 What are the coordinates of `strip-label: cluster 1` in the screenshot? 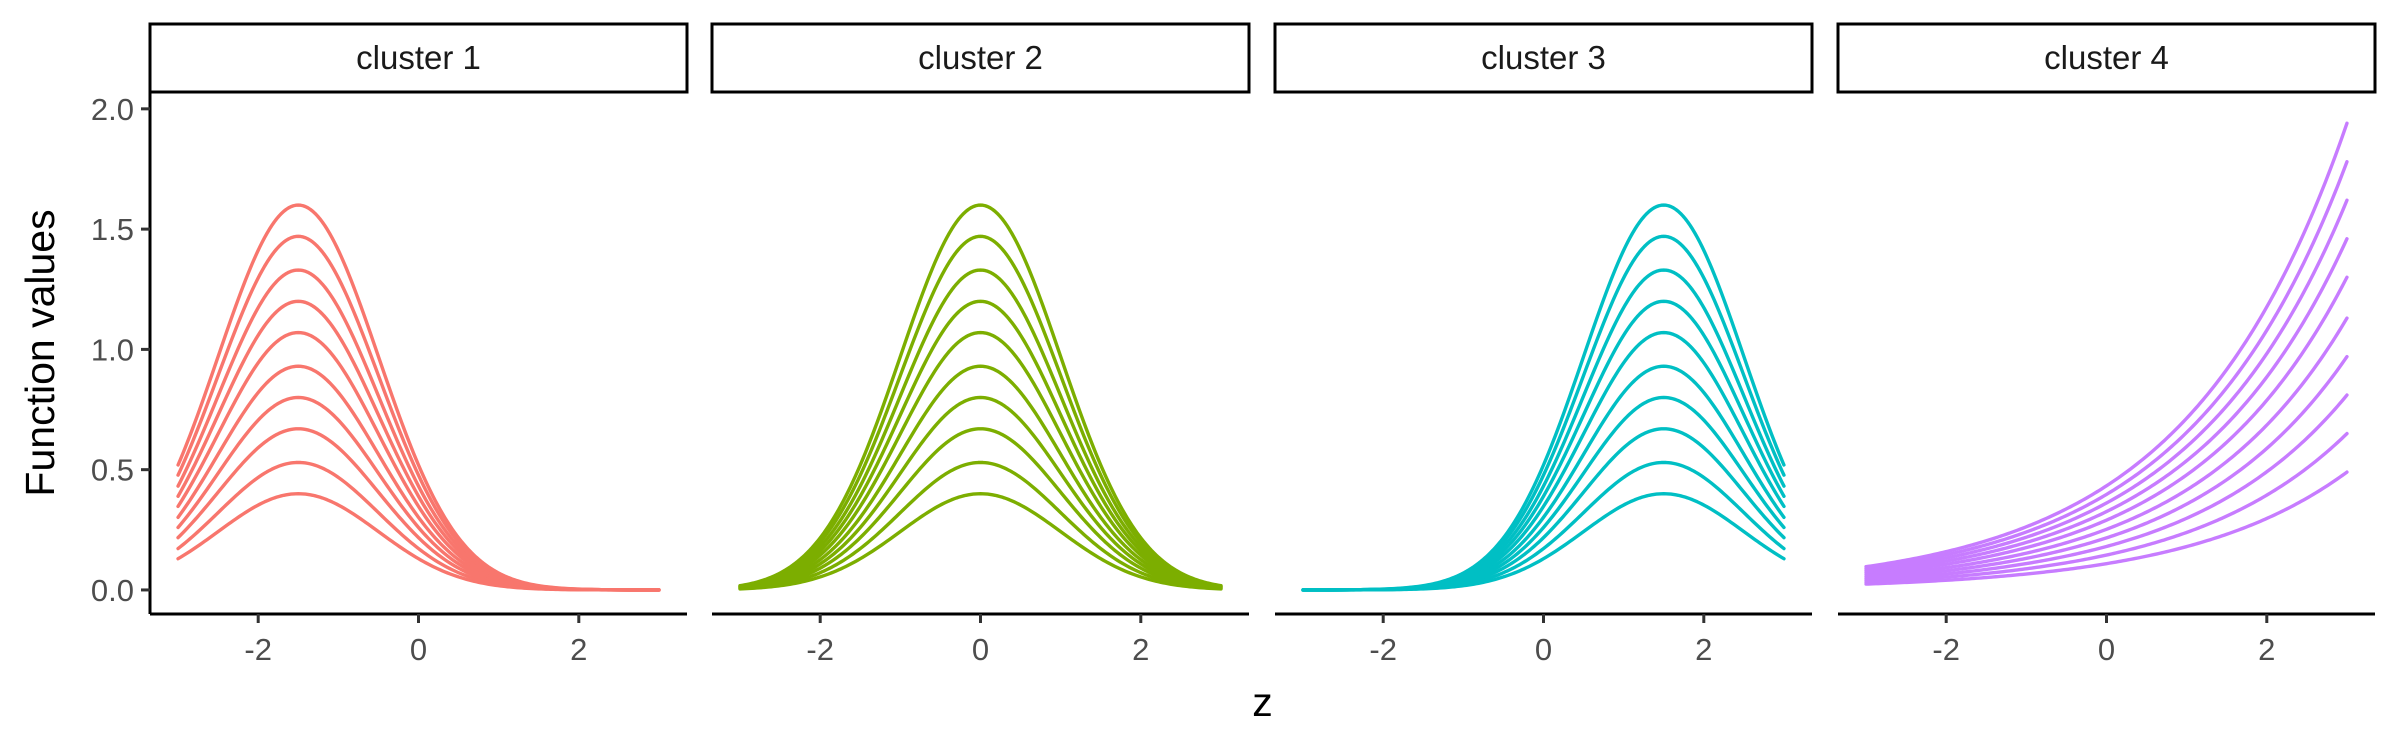 It's located at (418, 57).